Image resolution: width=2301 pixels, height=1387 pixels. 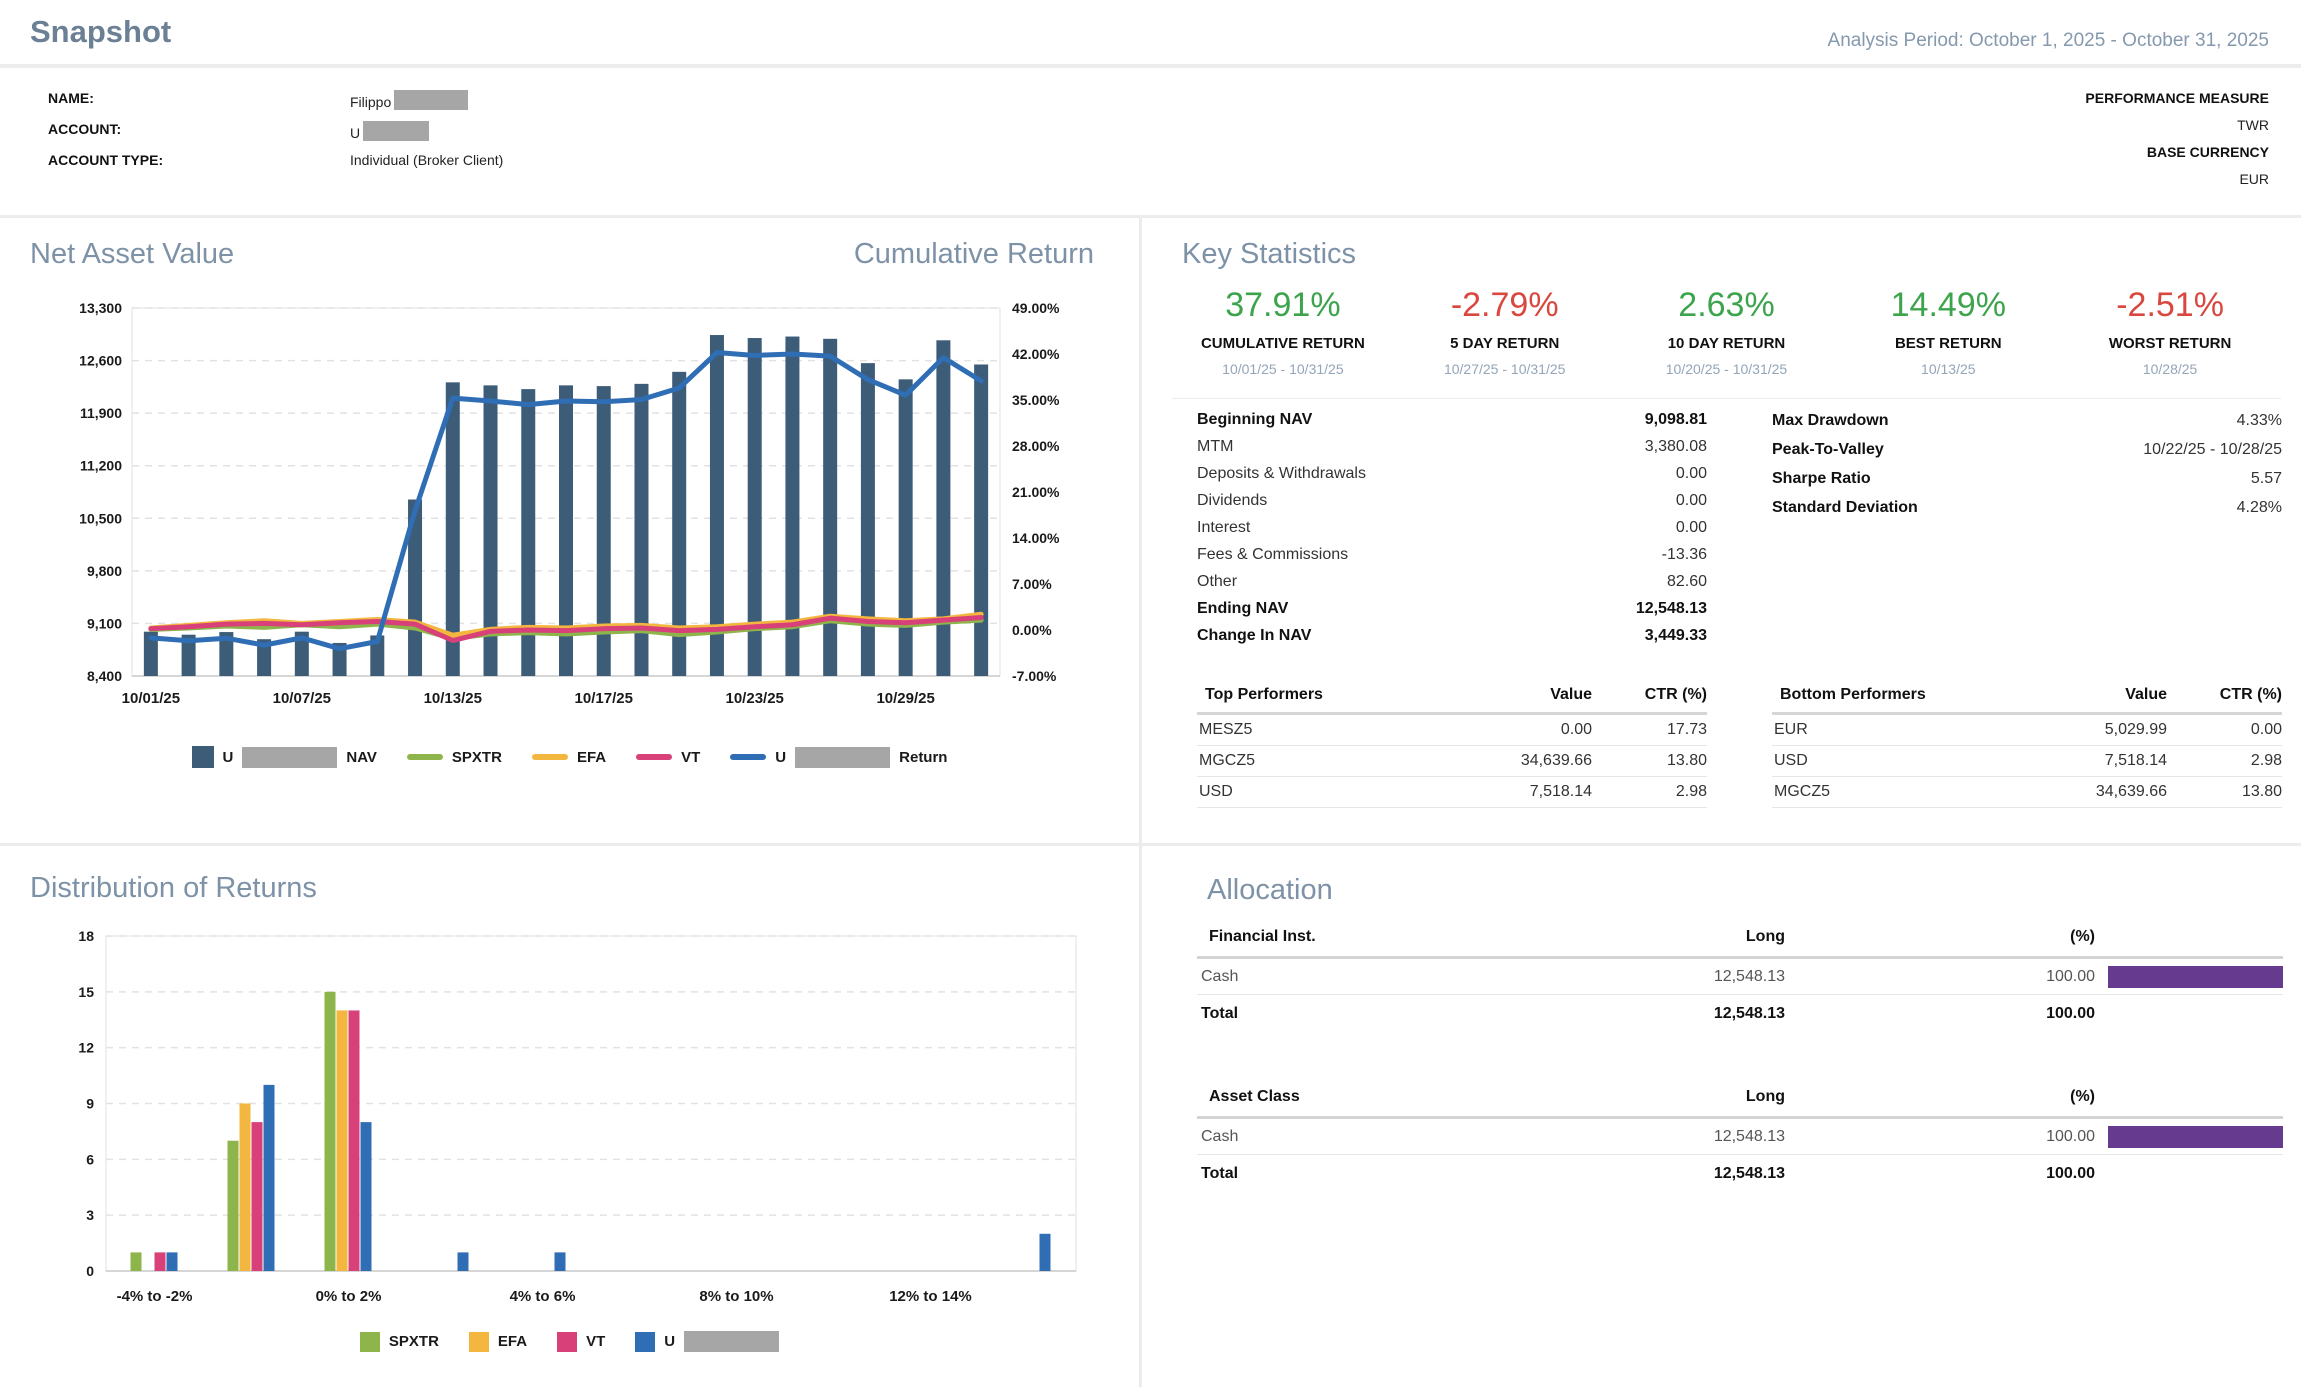 I want to click on distribution-chart-legend: SPXTR EFA VT U, so click(x=569, y=1341).